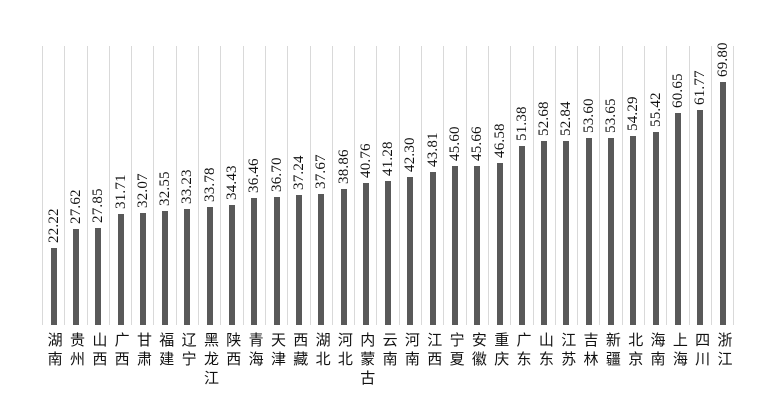 The image size is (782, 404). Describe the element at coordinates (722, 59) in the screenshot. I see `bar-value-label: 69.80` at that location.